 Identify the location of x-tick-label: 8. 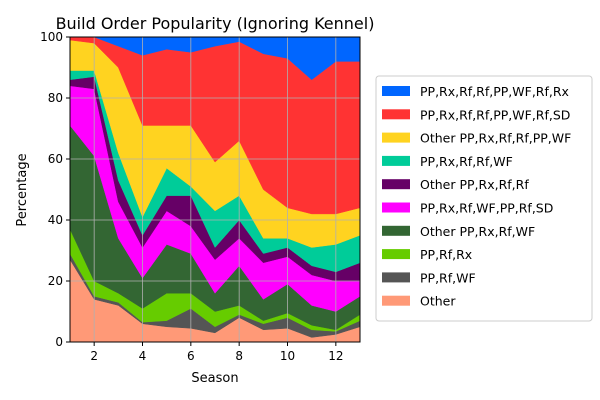
(239, 356).